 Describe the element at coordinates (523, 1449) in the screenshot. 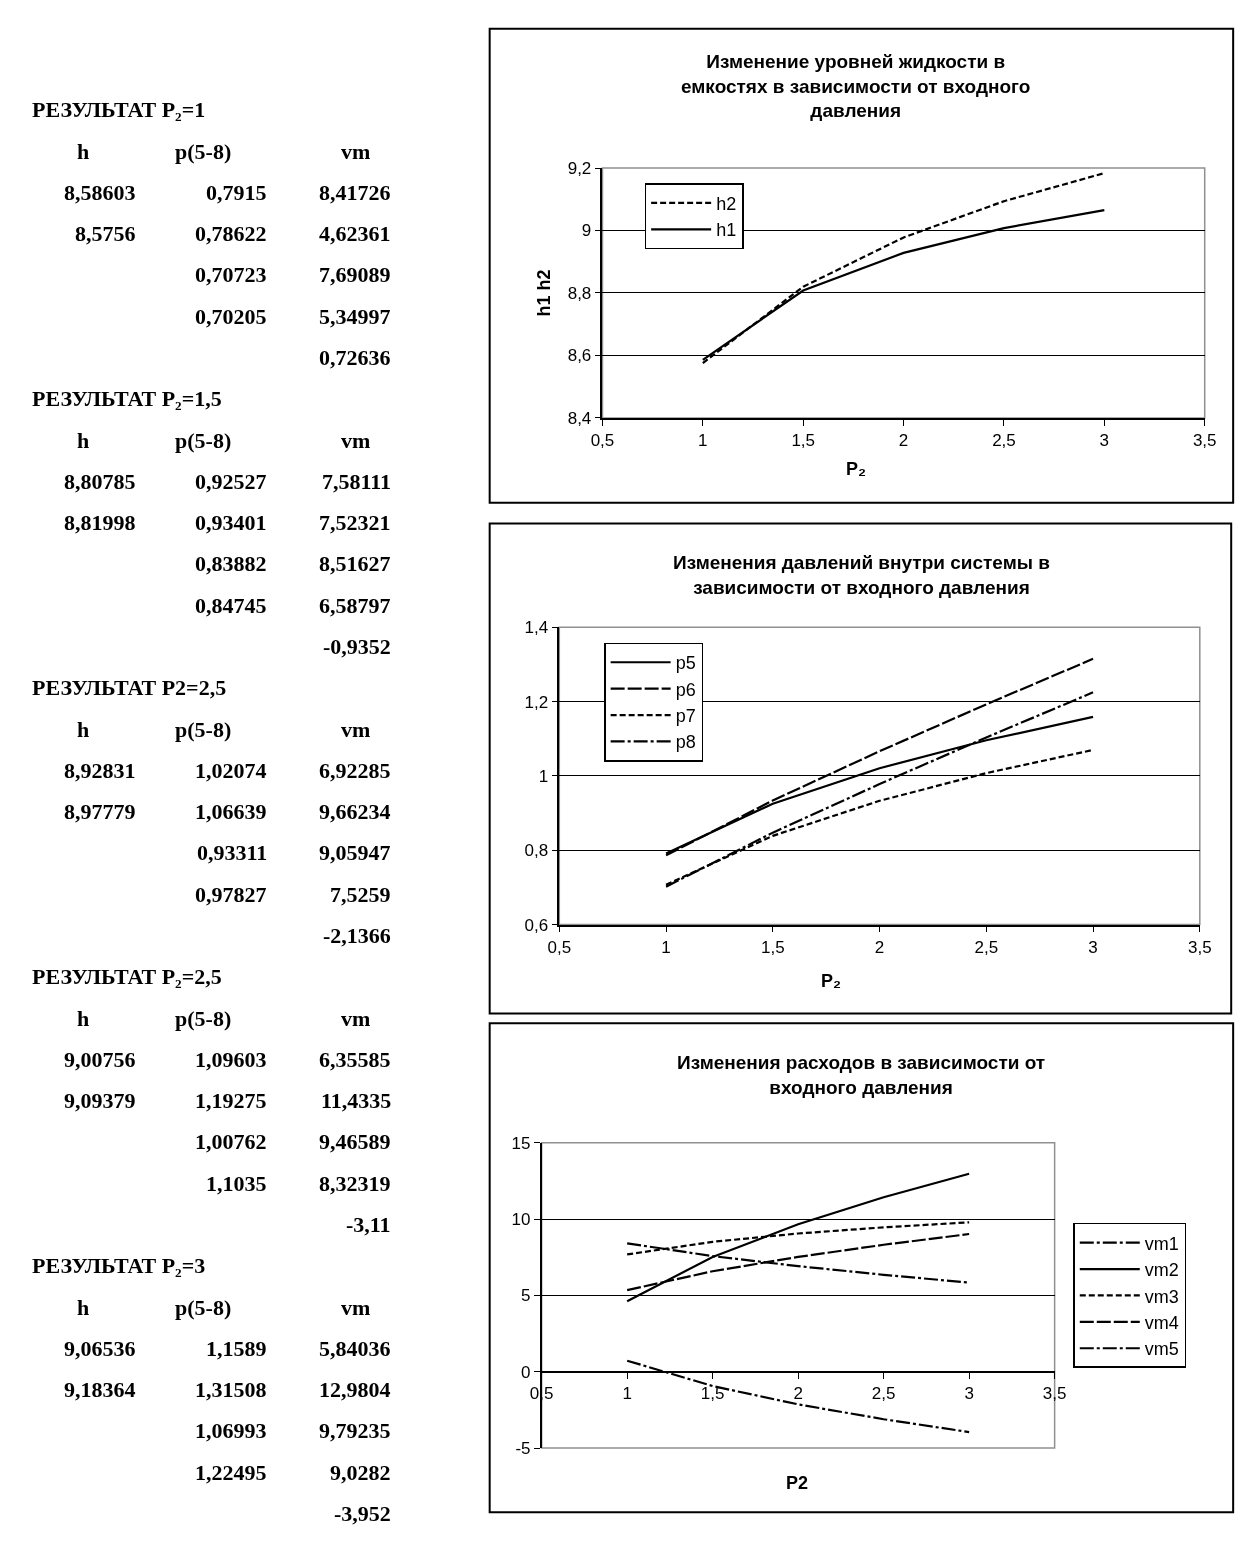

I see `y-tick-label: -5` at that location.